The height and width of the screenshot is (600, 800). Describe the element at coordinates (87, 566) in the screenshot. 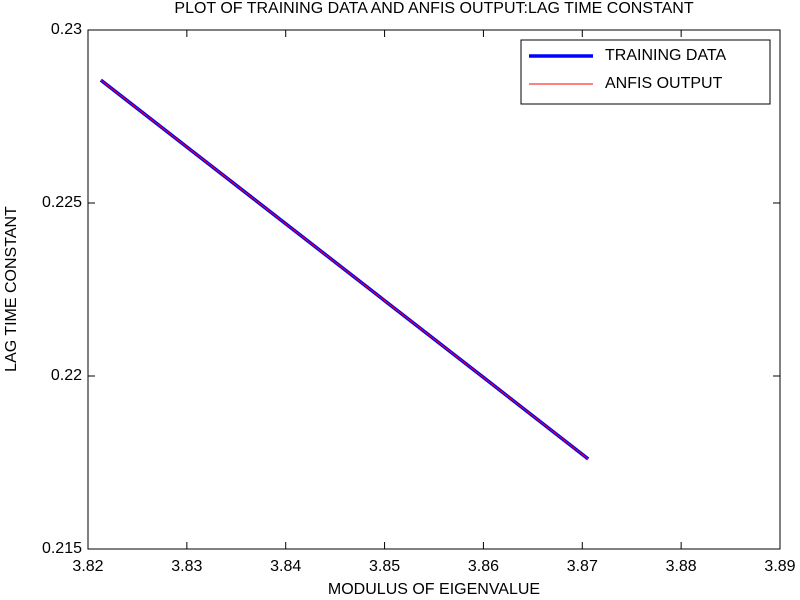

I see `x-tick-label: 3.82` at that location.